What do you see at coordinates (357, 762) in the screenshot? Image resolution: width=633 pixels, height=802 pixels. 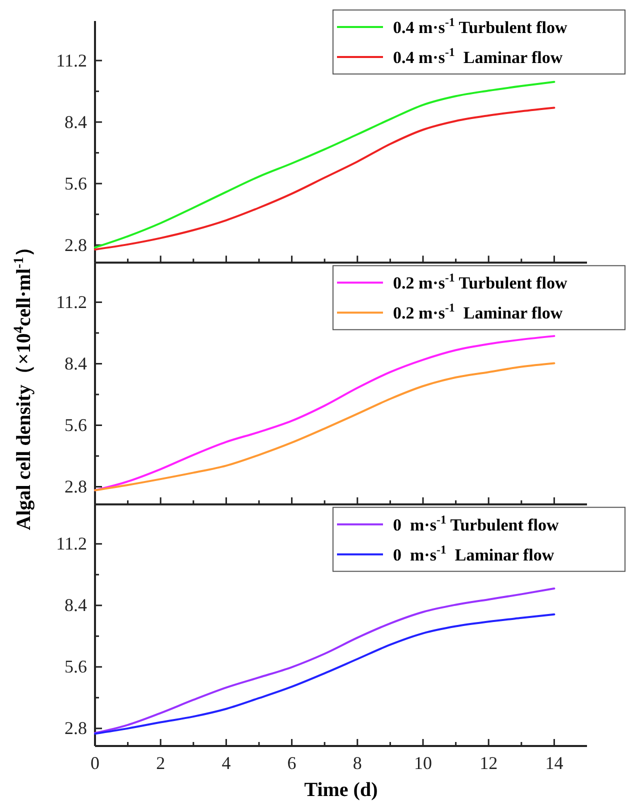 I see `x-tick-label: 8` at bounding box center [357, 762].